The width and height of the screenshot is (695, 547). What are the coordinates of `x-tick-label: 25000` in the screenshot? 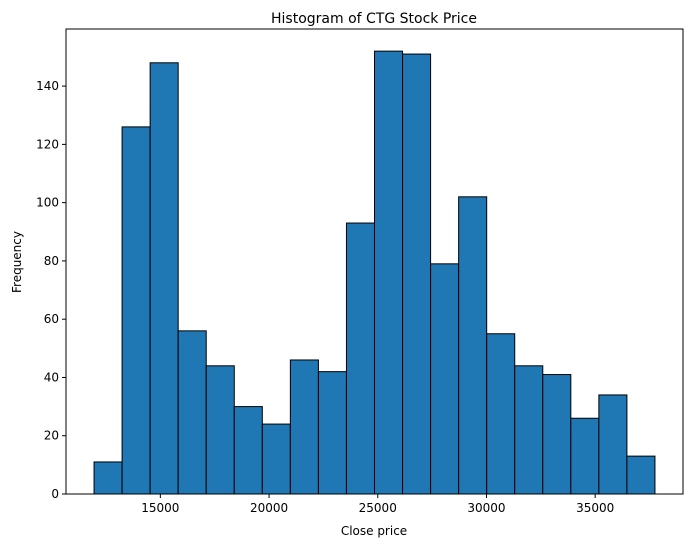 It's located at (378, 508).